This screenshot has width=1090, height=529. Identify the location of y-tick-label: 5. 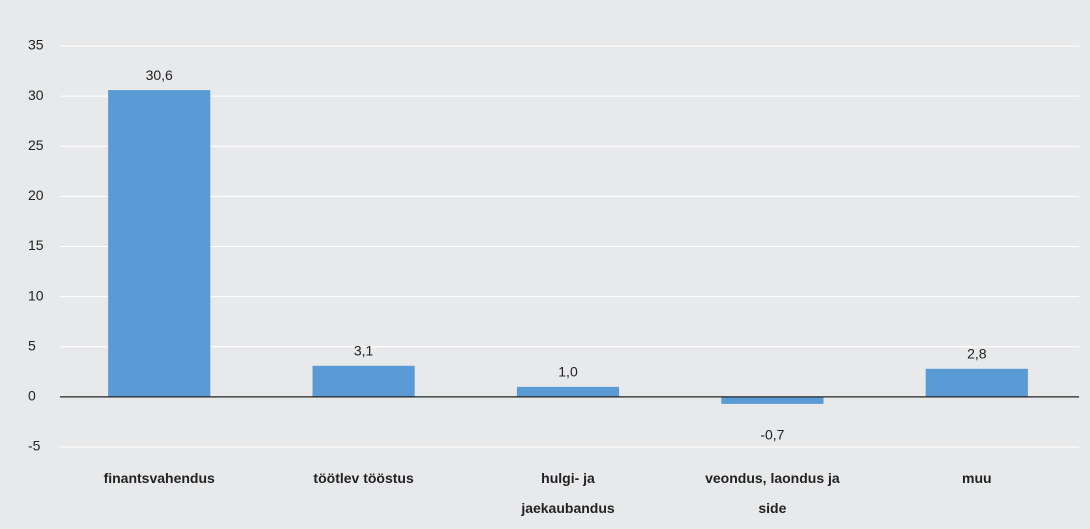
(32, 345).